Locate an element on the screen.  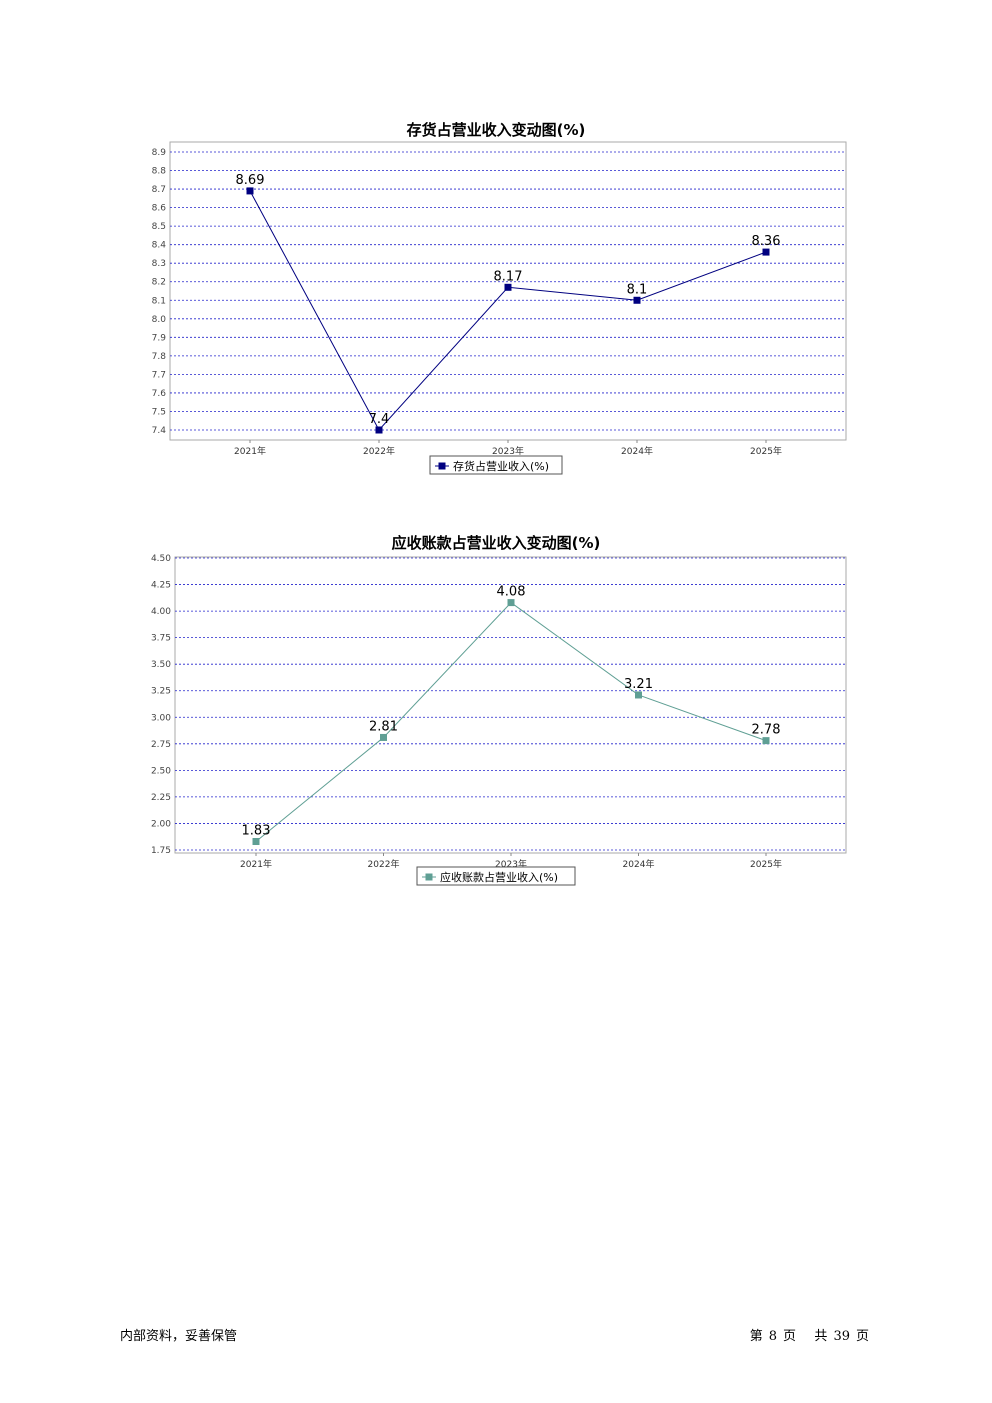
y-tick-label: 8.1 is located at coordinates (159, 301).